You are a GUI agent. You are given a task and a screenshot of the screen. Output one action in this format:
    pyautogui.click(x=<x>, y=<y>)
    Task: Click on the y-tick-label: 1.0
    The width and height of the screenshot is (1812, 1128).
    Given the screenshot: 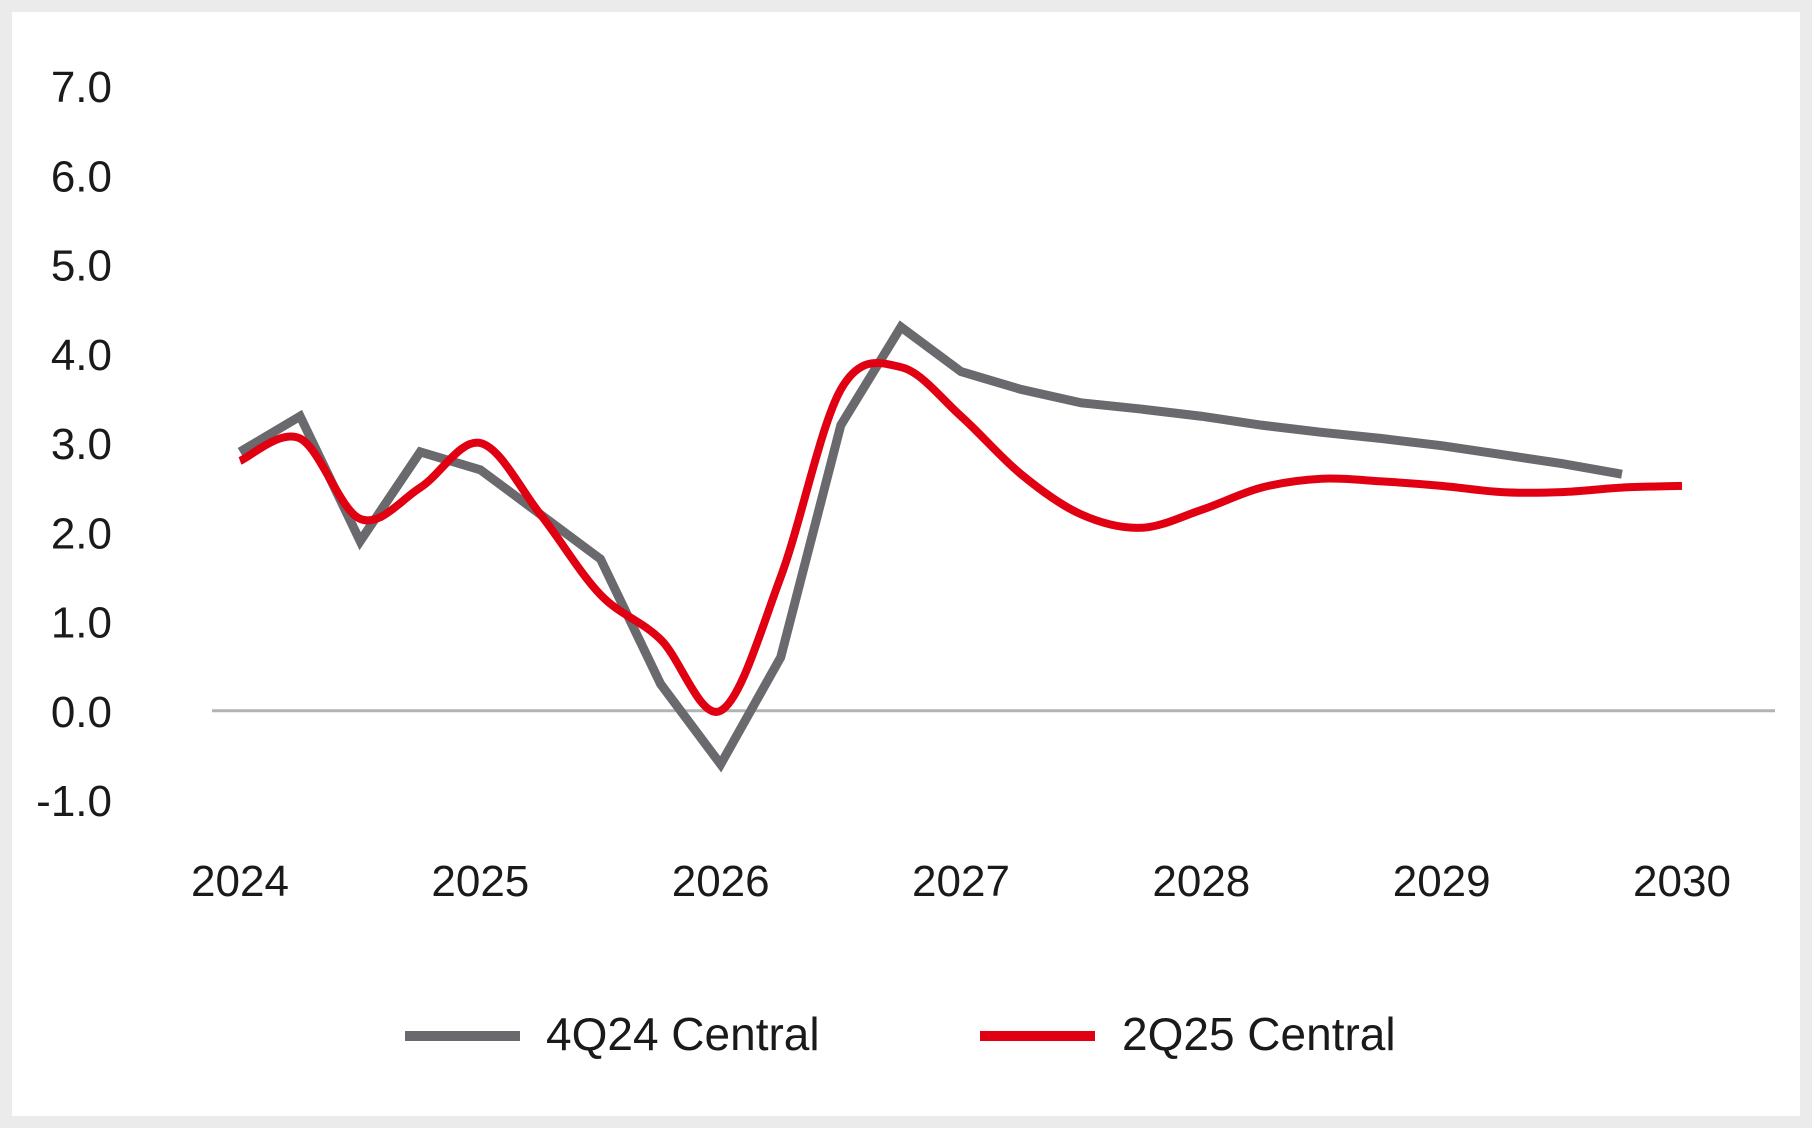 What is the action you would take?
    pyautogui.click(x=81, y=623)
    